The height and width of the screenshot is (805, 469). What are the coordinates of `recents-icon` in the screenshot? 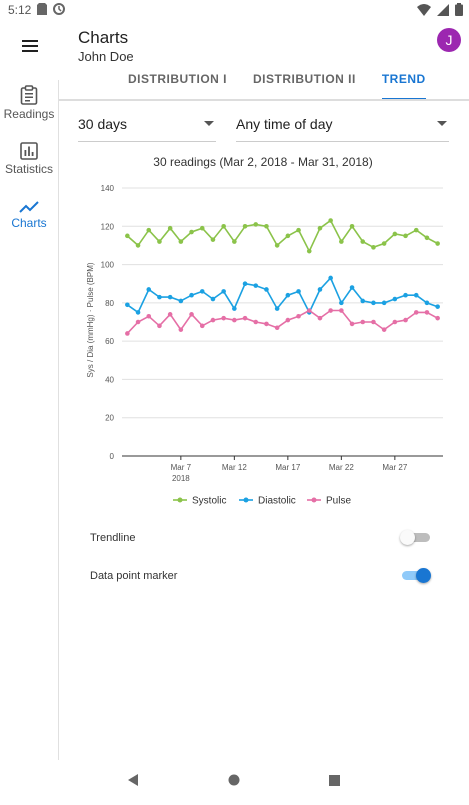 It's located at (334, 780).